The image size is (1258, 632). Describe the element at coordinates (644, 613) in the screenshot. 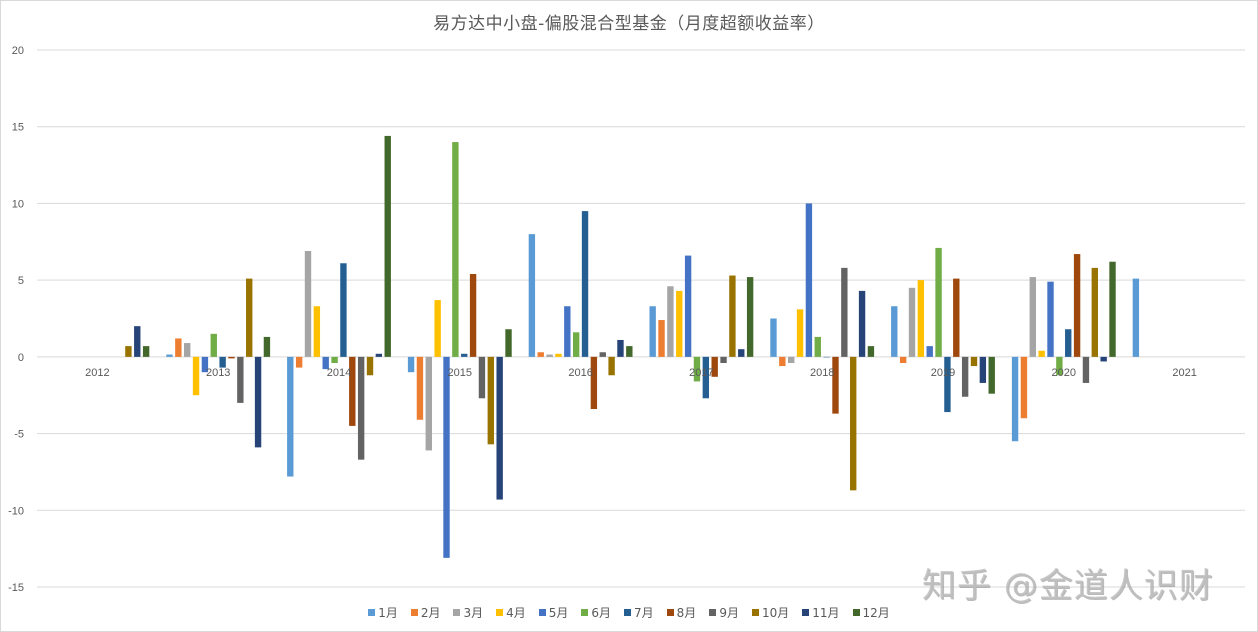

I see `legend-label: 7月` at that location.